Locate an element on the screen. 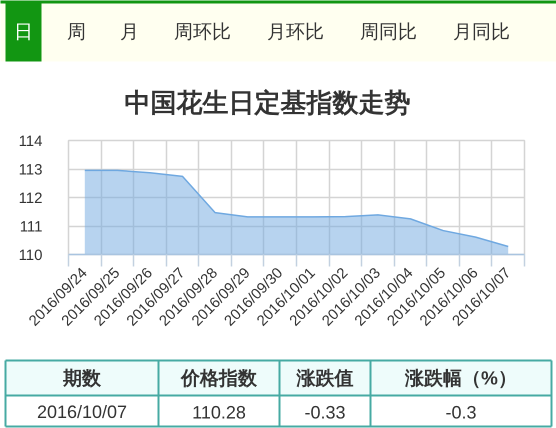 This screenshot has height=428, width=556. text: 2016/10/07 is located at coordinates (82, 412).